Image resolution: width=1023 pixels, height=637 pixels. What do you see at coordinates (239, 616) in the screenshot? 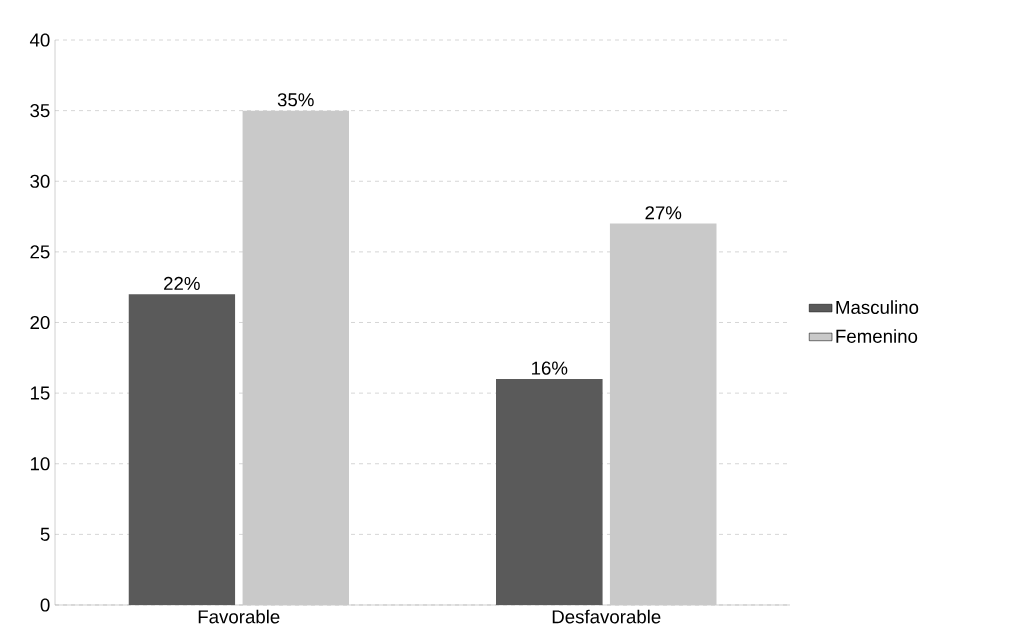
I see `x-tick-label: Favorable` at bounding box center [239, 616].